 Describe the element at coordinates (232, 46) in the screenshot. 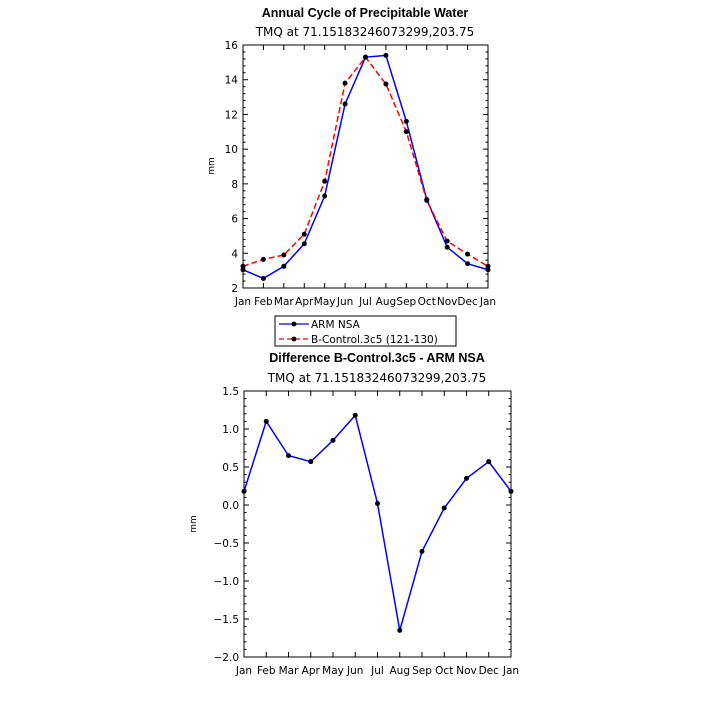

I see `y-tick-label: 16` at that location.